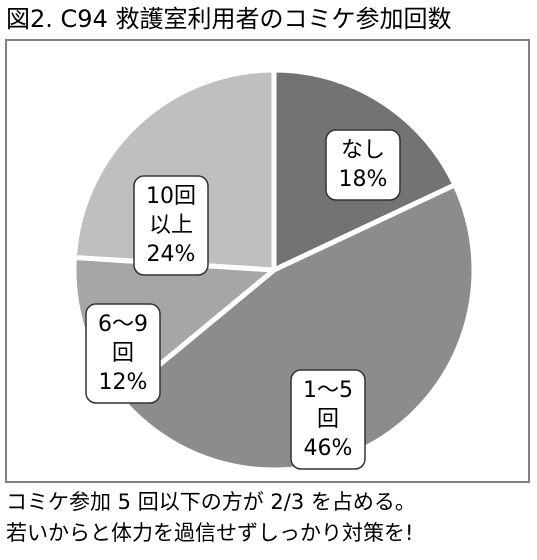 The height and width of the screenshot is (560, 537). What do you see at coordinates (174, 170) in the screenshot?
I see `pie-slice-10plus` at bounding box center [174, 170].